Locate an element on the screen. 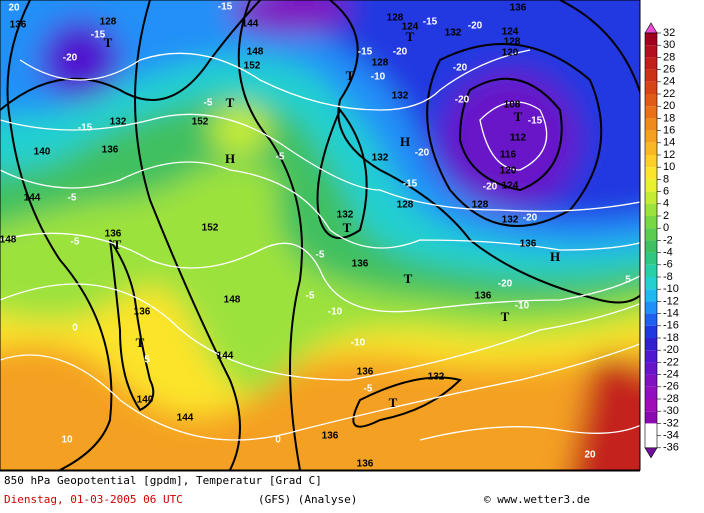 The image size is (704, 513). colorbar-tick-label: 16 is located at coordinates (669, 131).